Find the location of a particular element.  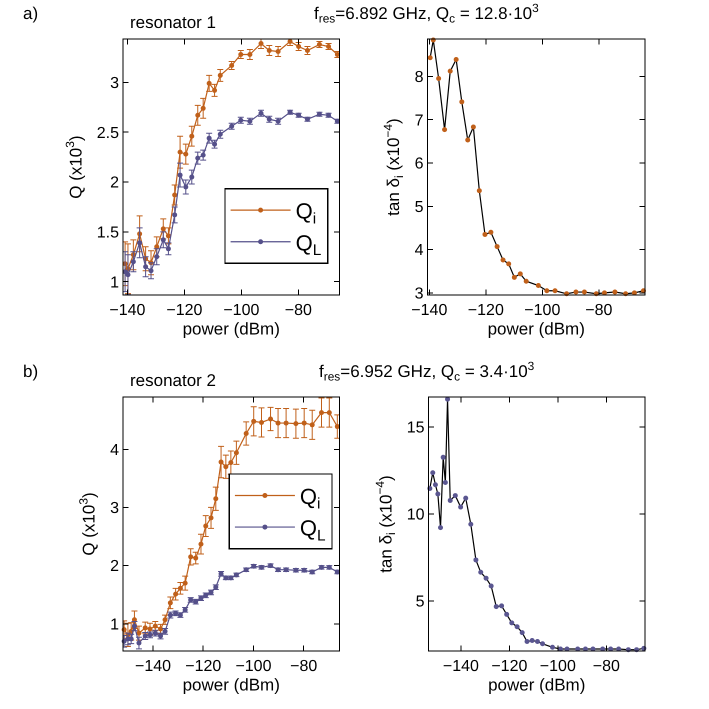

chart-title: resonator 1 is located at coordinates (173, 22).